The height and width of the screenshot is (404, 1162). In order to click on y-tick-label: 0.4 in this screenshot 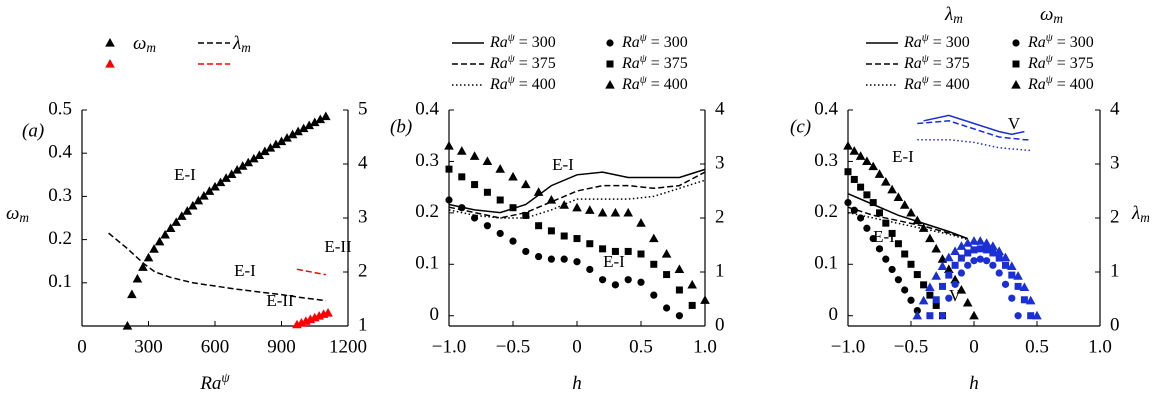, I will do `click(60, 152)`.